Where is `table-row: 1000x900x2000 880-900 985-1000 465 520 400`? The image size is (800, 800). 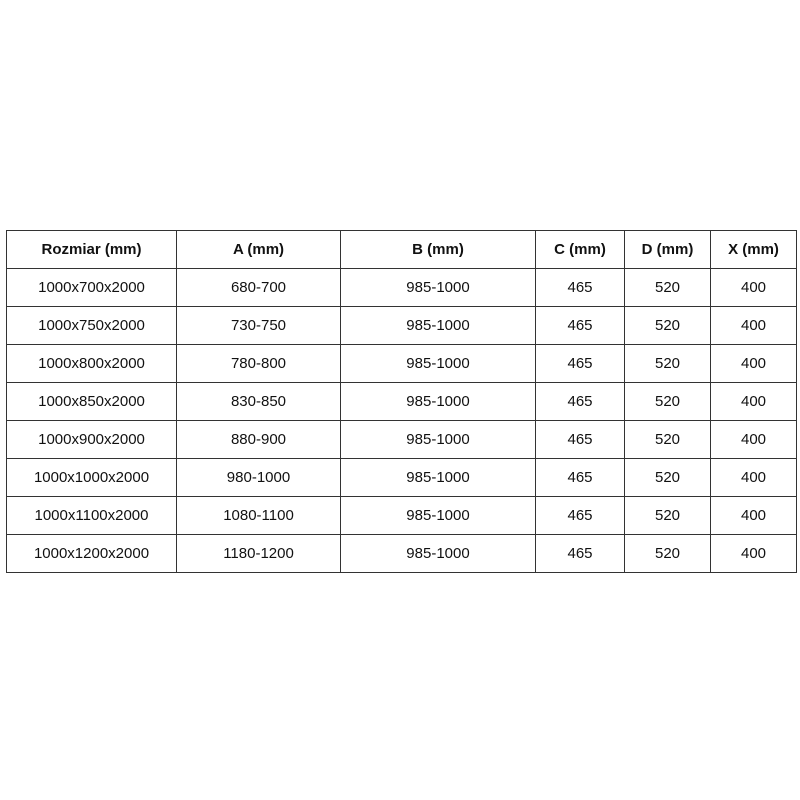 table-row: 1000x900x2000 880-900 985-1000 465 520 400 is located at coordinates (401, 439).